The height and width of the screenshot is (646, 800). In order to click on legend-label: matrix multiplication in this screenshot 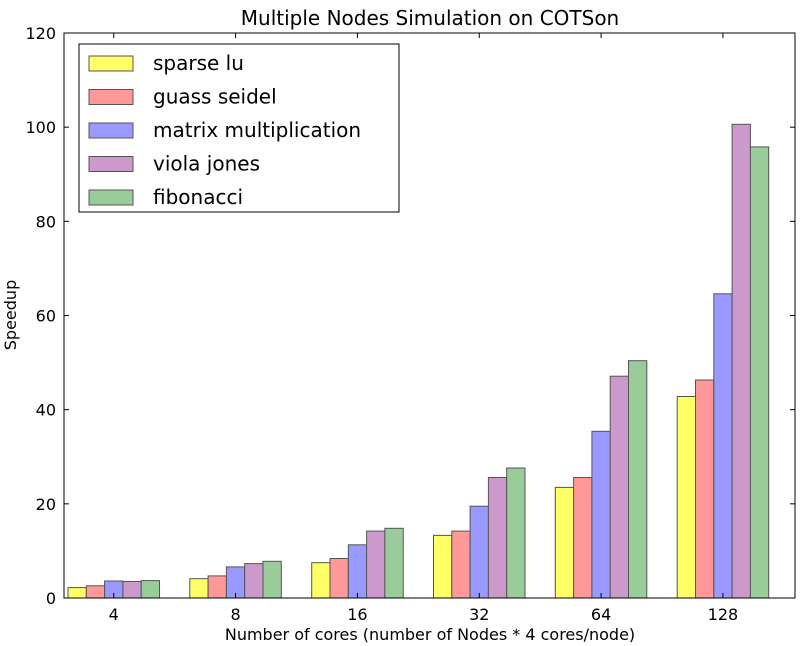, I will do `click(257, 130)`.